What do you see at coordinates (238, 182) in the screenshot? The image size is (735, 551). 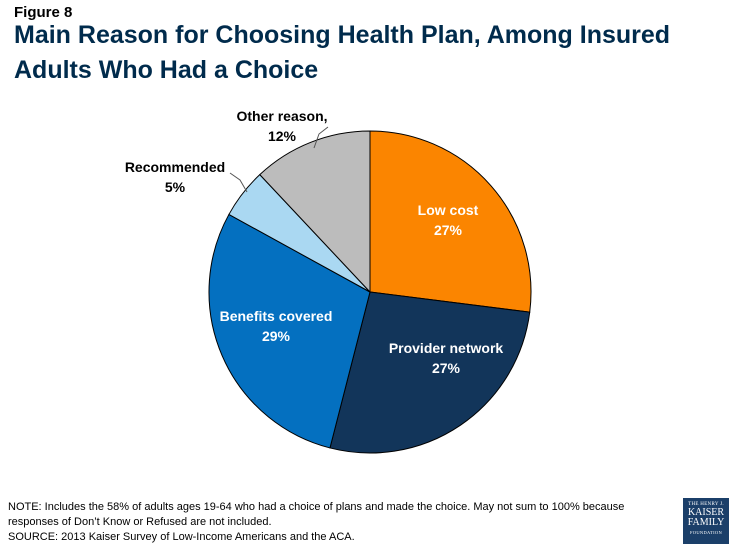 I see `leader-line-recommended` at bounding box center [238, 182].